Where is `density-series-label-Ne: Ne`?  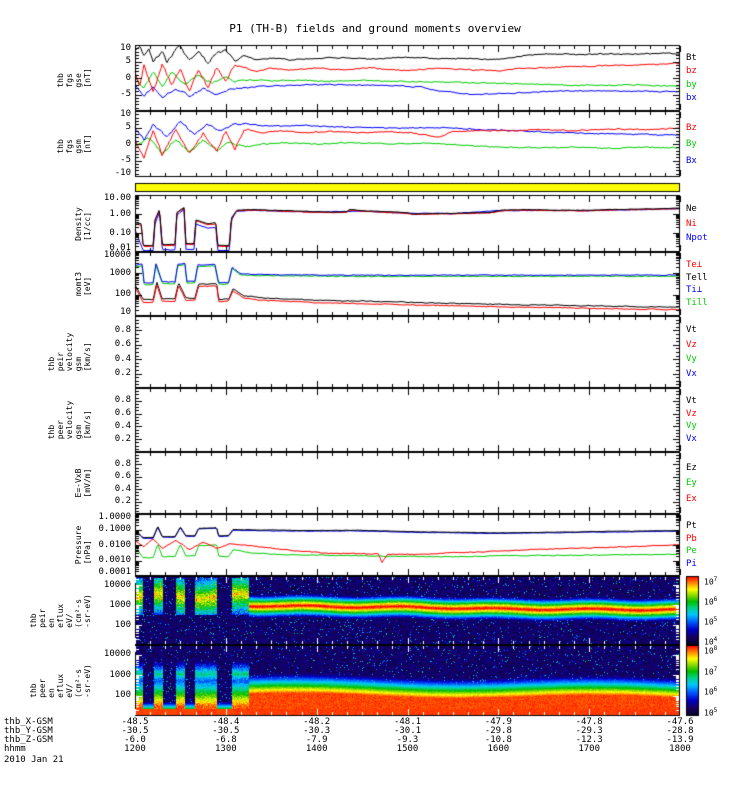
density-series-label-Ne: Ne is located at coordinates (691, 209).